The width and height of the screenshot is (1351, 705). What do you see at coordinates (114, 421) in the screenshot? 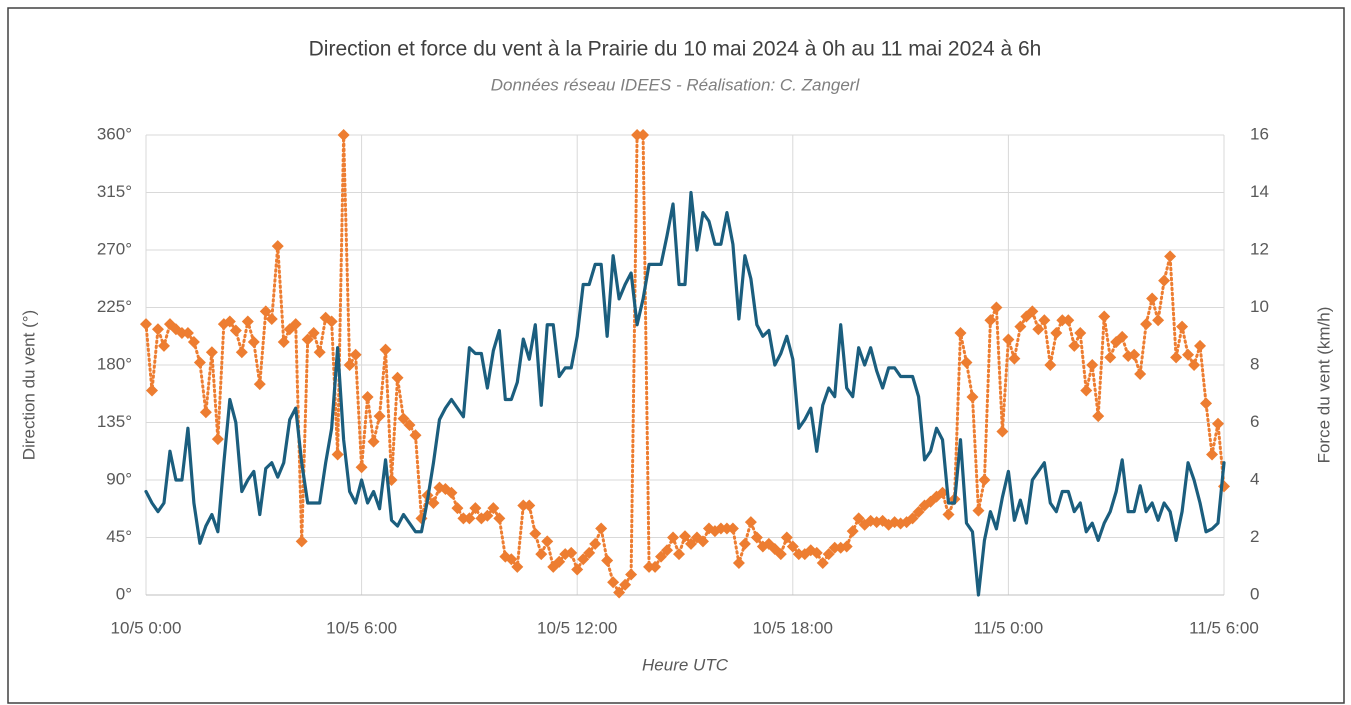
I see `y-tick-label: 135°` at bounding box center [114, 421].